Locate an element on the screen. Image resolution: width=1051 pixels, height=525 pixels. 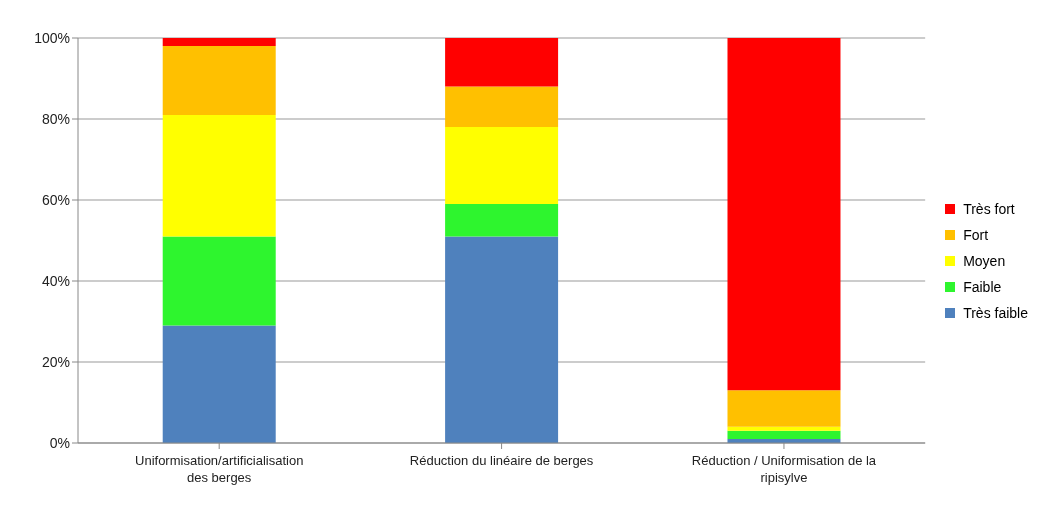
legend-label: Moyen is located at coordinates (984, 260).